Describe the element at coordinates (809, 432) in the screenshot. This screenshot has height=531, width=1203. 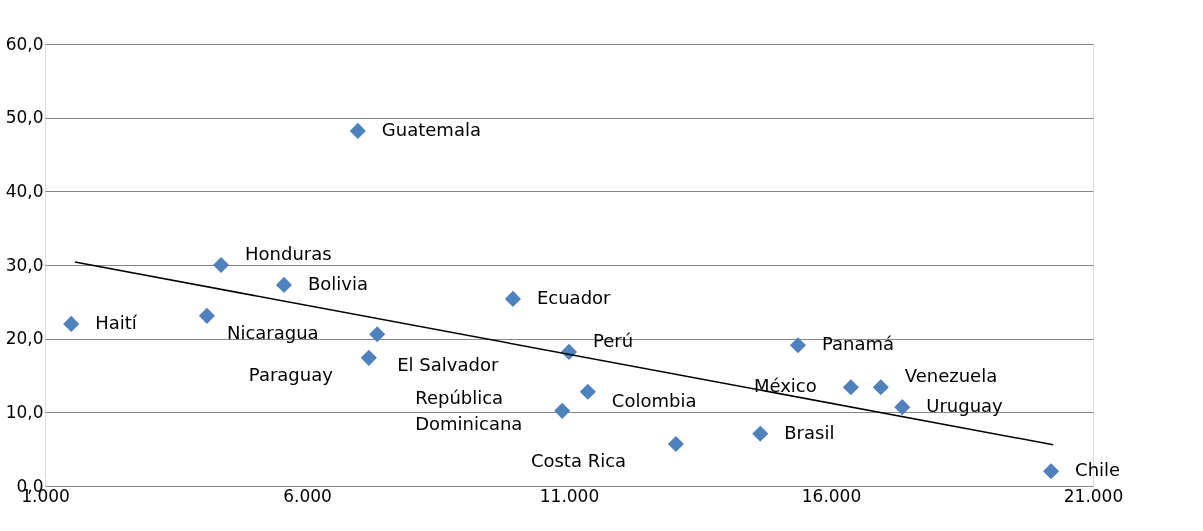
I see `annotation: Brasil` at that location.